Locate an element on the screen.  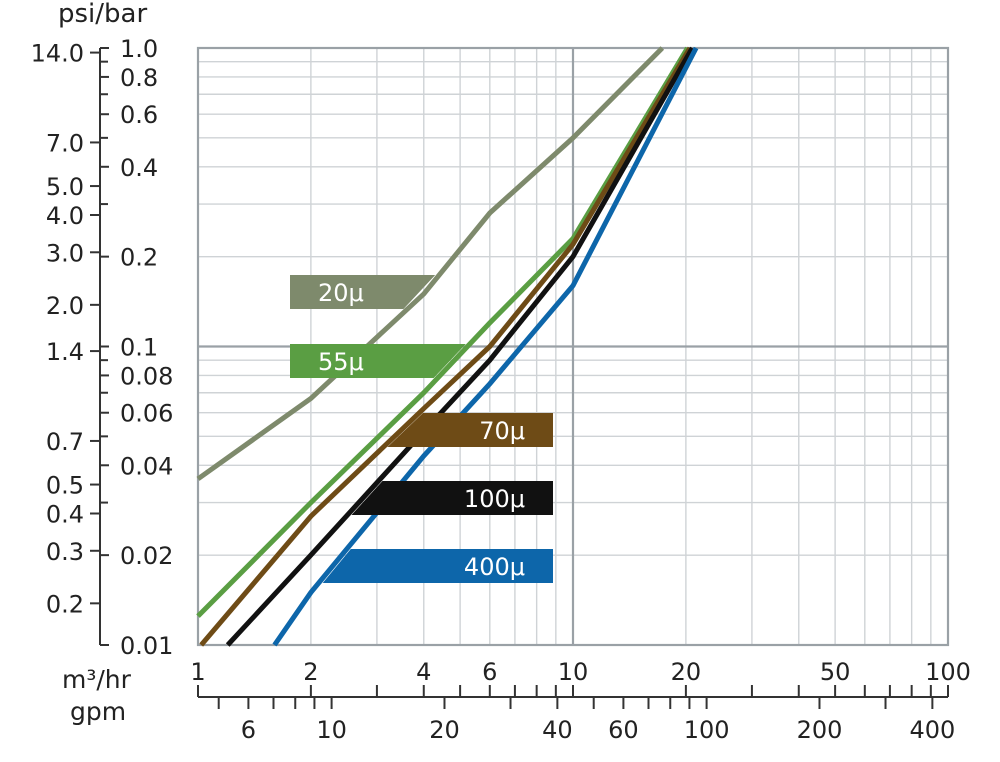
x-tick-label-m3hr: 6 is located at coordinates (489, 672).